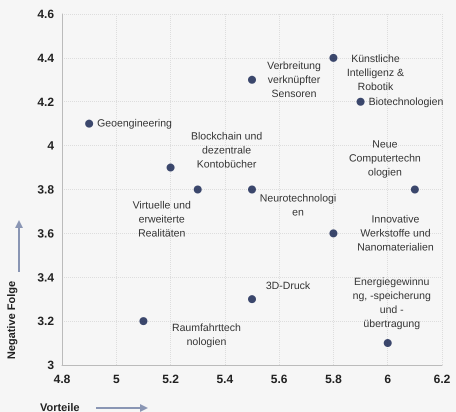  I want to click on x-tick-label: 5.6, so click(279, 379).